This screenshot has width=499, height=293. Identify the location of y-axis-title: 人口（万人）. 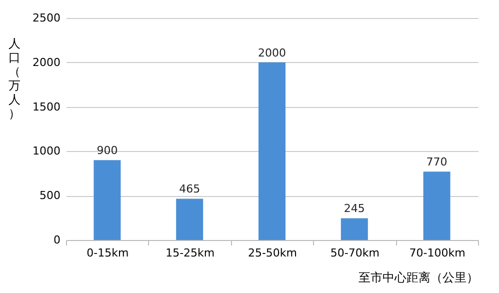
(14, 78).